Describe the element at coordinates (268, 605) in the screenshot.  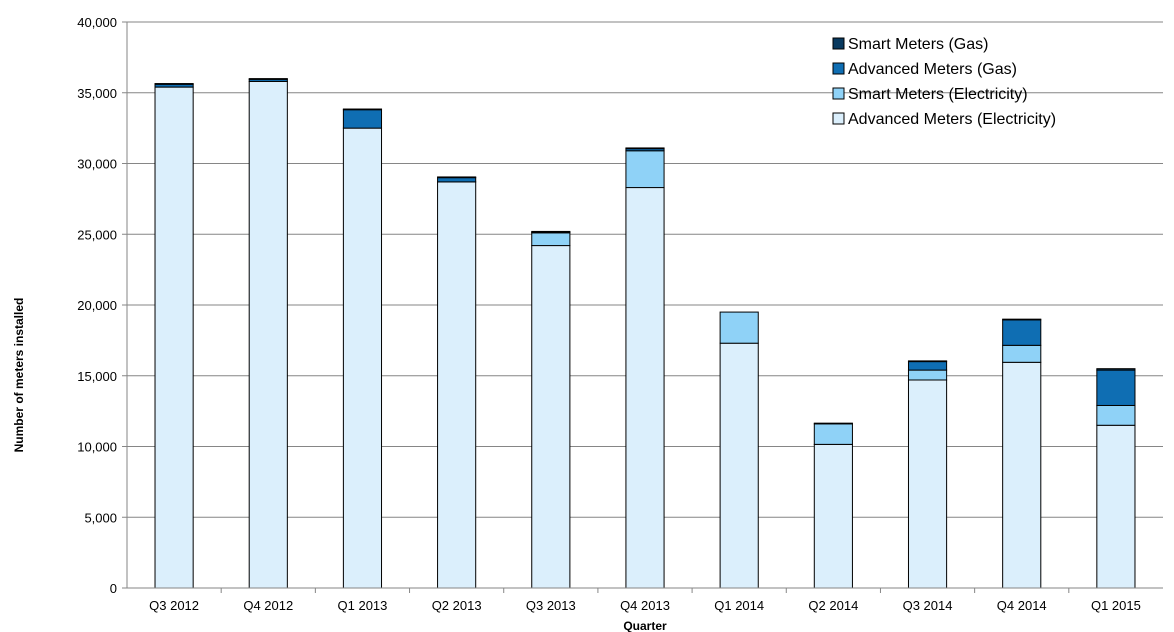
I see `x-tick-label: Q4 2012` at that location.